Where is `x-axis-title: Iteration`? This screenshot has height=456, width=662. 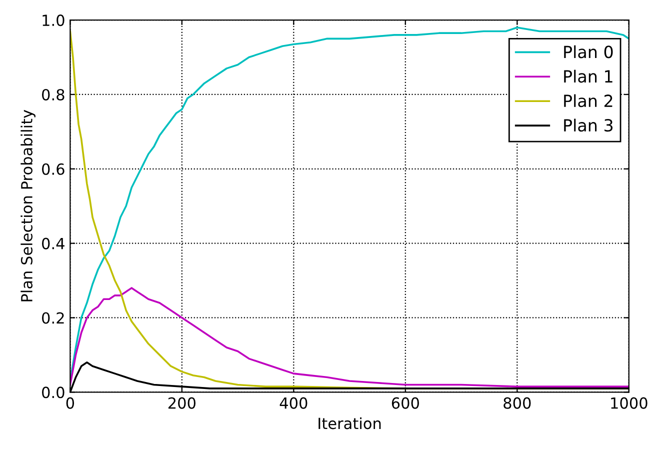 x-axis-title: Iteration is located at coordinates (349, 423).